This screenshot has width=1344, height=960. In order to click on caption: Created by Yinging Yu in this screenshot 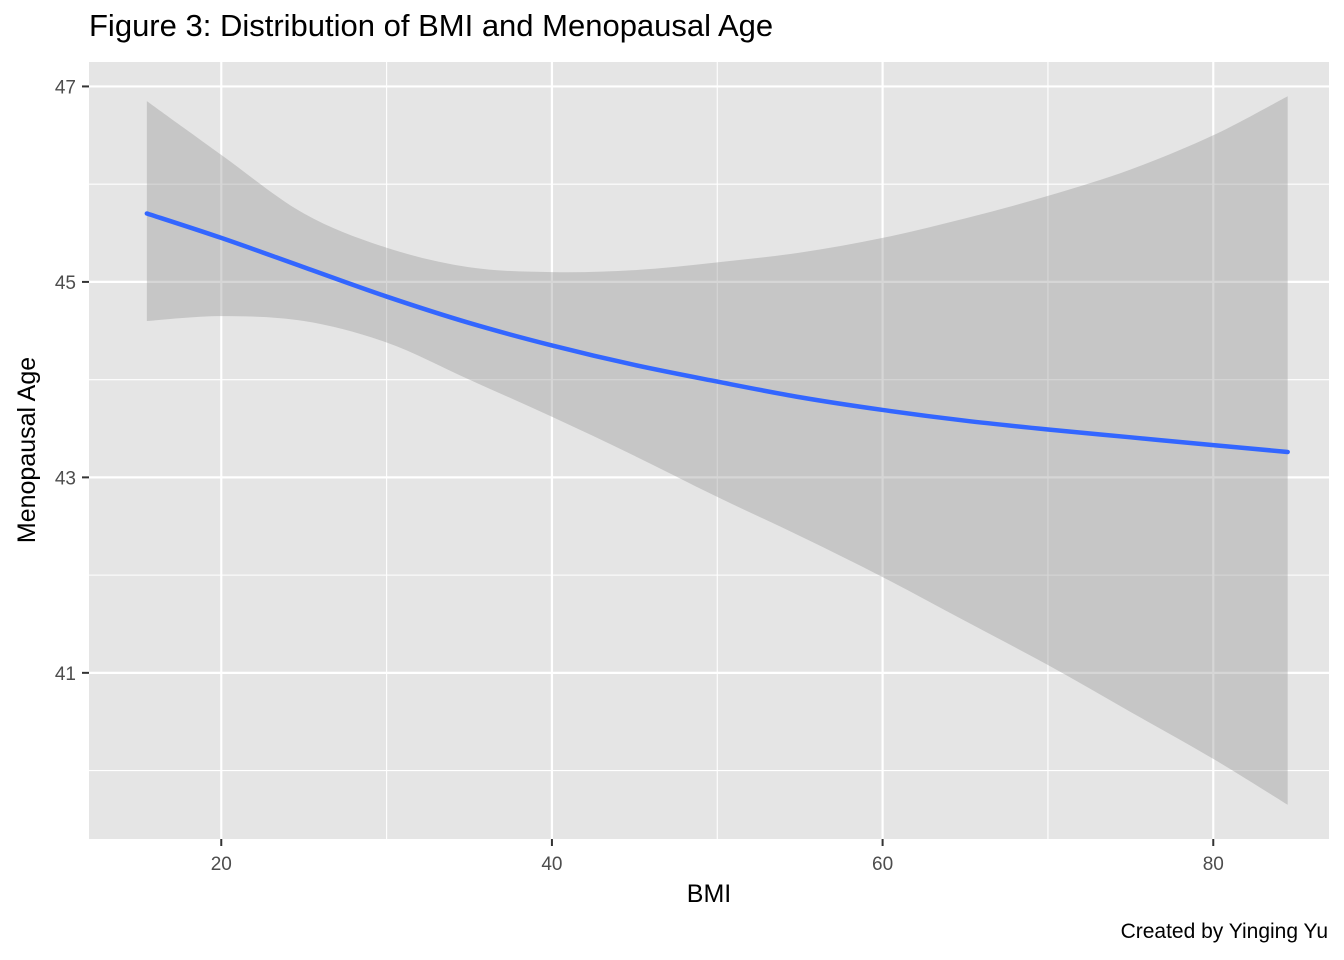, I will do `click(1224, 931)`.